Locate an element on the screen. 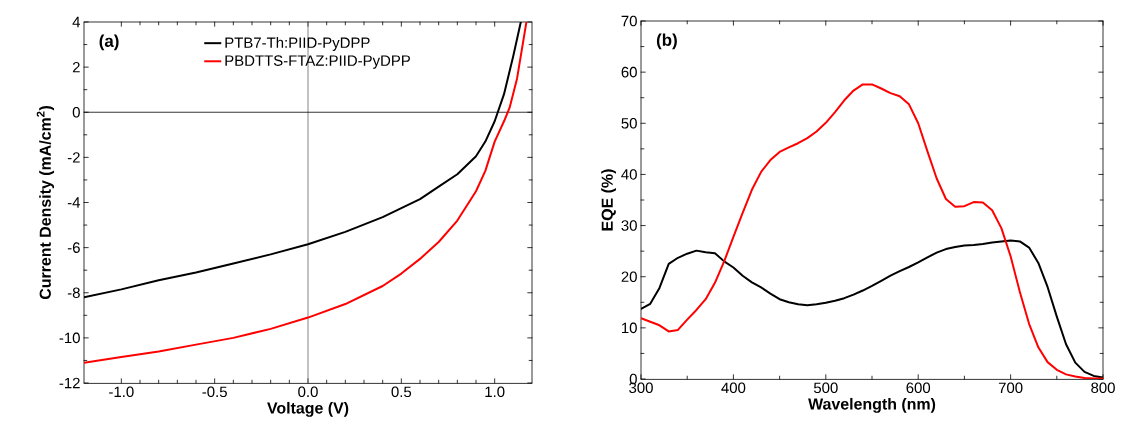 The height and width of the screenshot is (445, 1130). x-tick-label: -1.0 is located at coordinates (121, 392).